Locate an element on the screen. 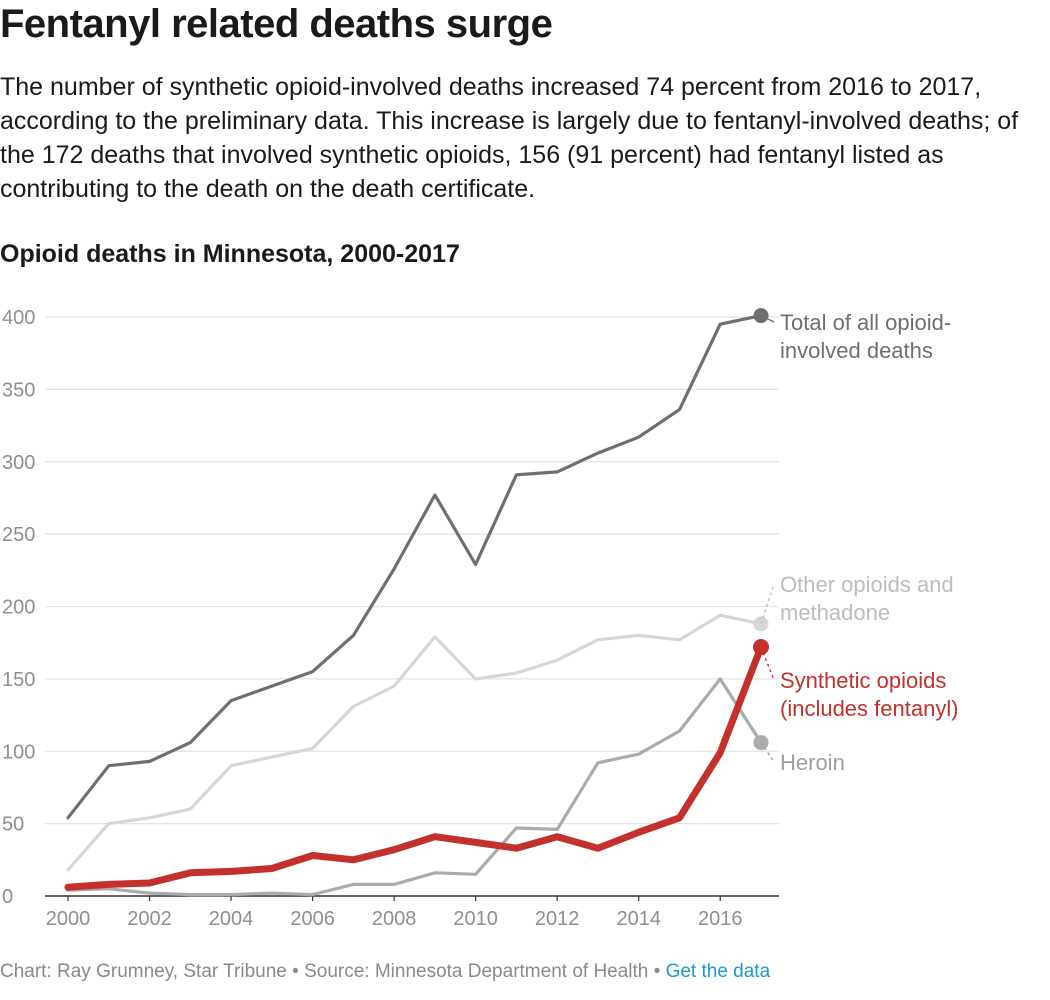 The height and width of the screenshot is (1000, 1050). x-tick-label-2000: 2000 is located at coordinates (68, 919).